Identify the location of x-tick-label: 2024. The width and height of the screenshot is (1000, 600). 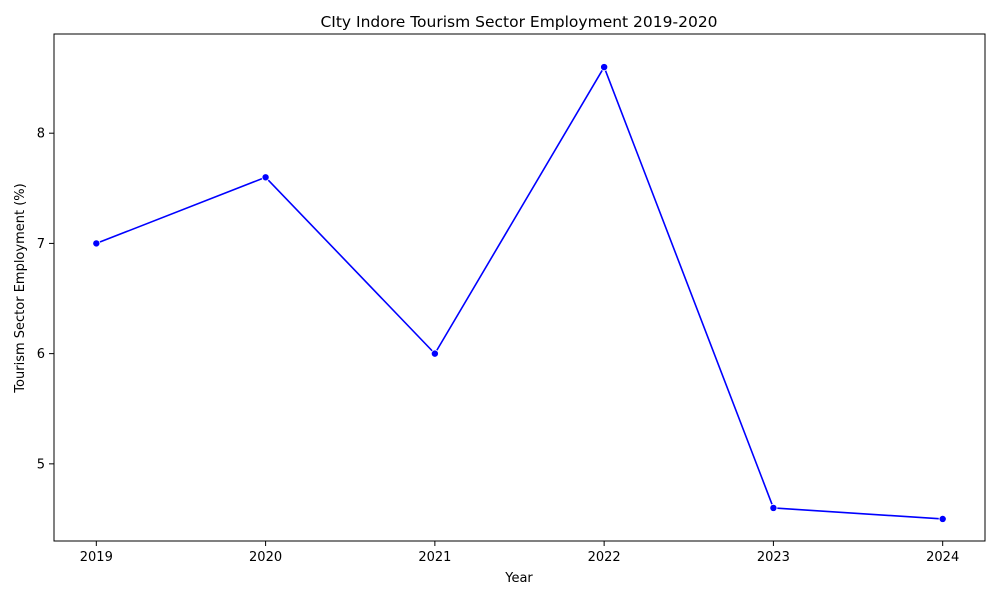
(942, 557).